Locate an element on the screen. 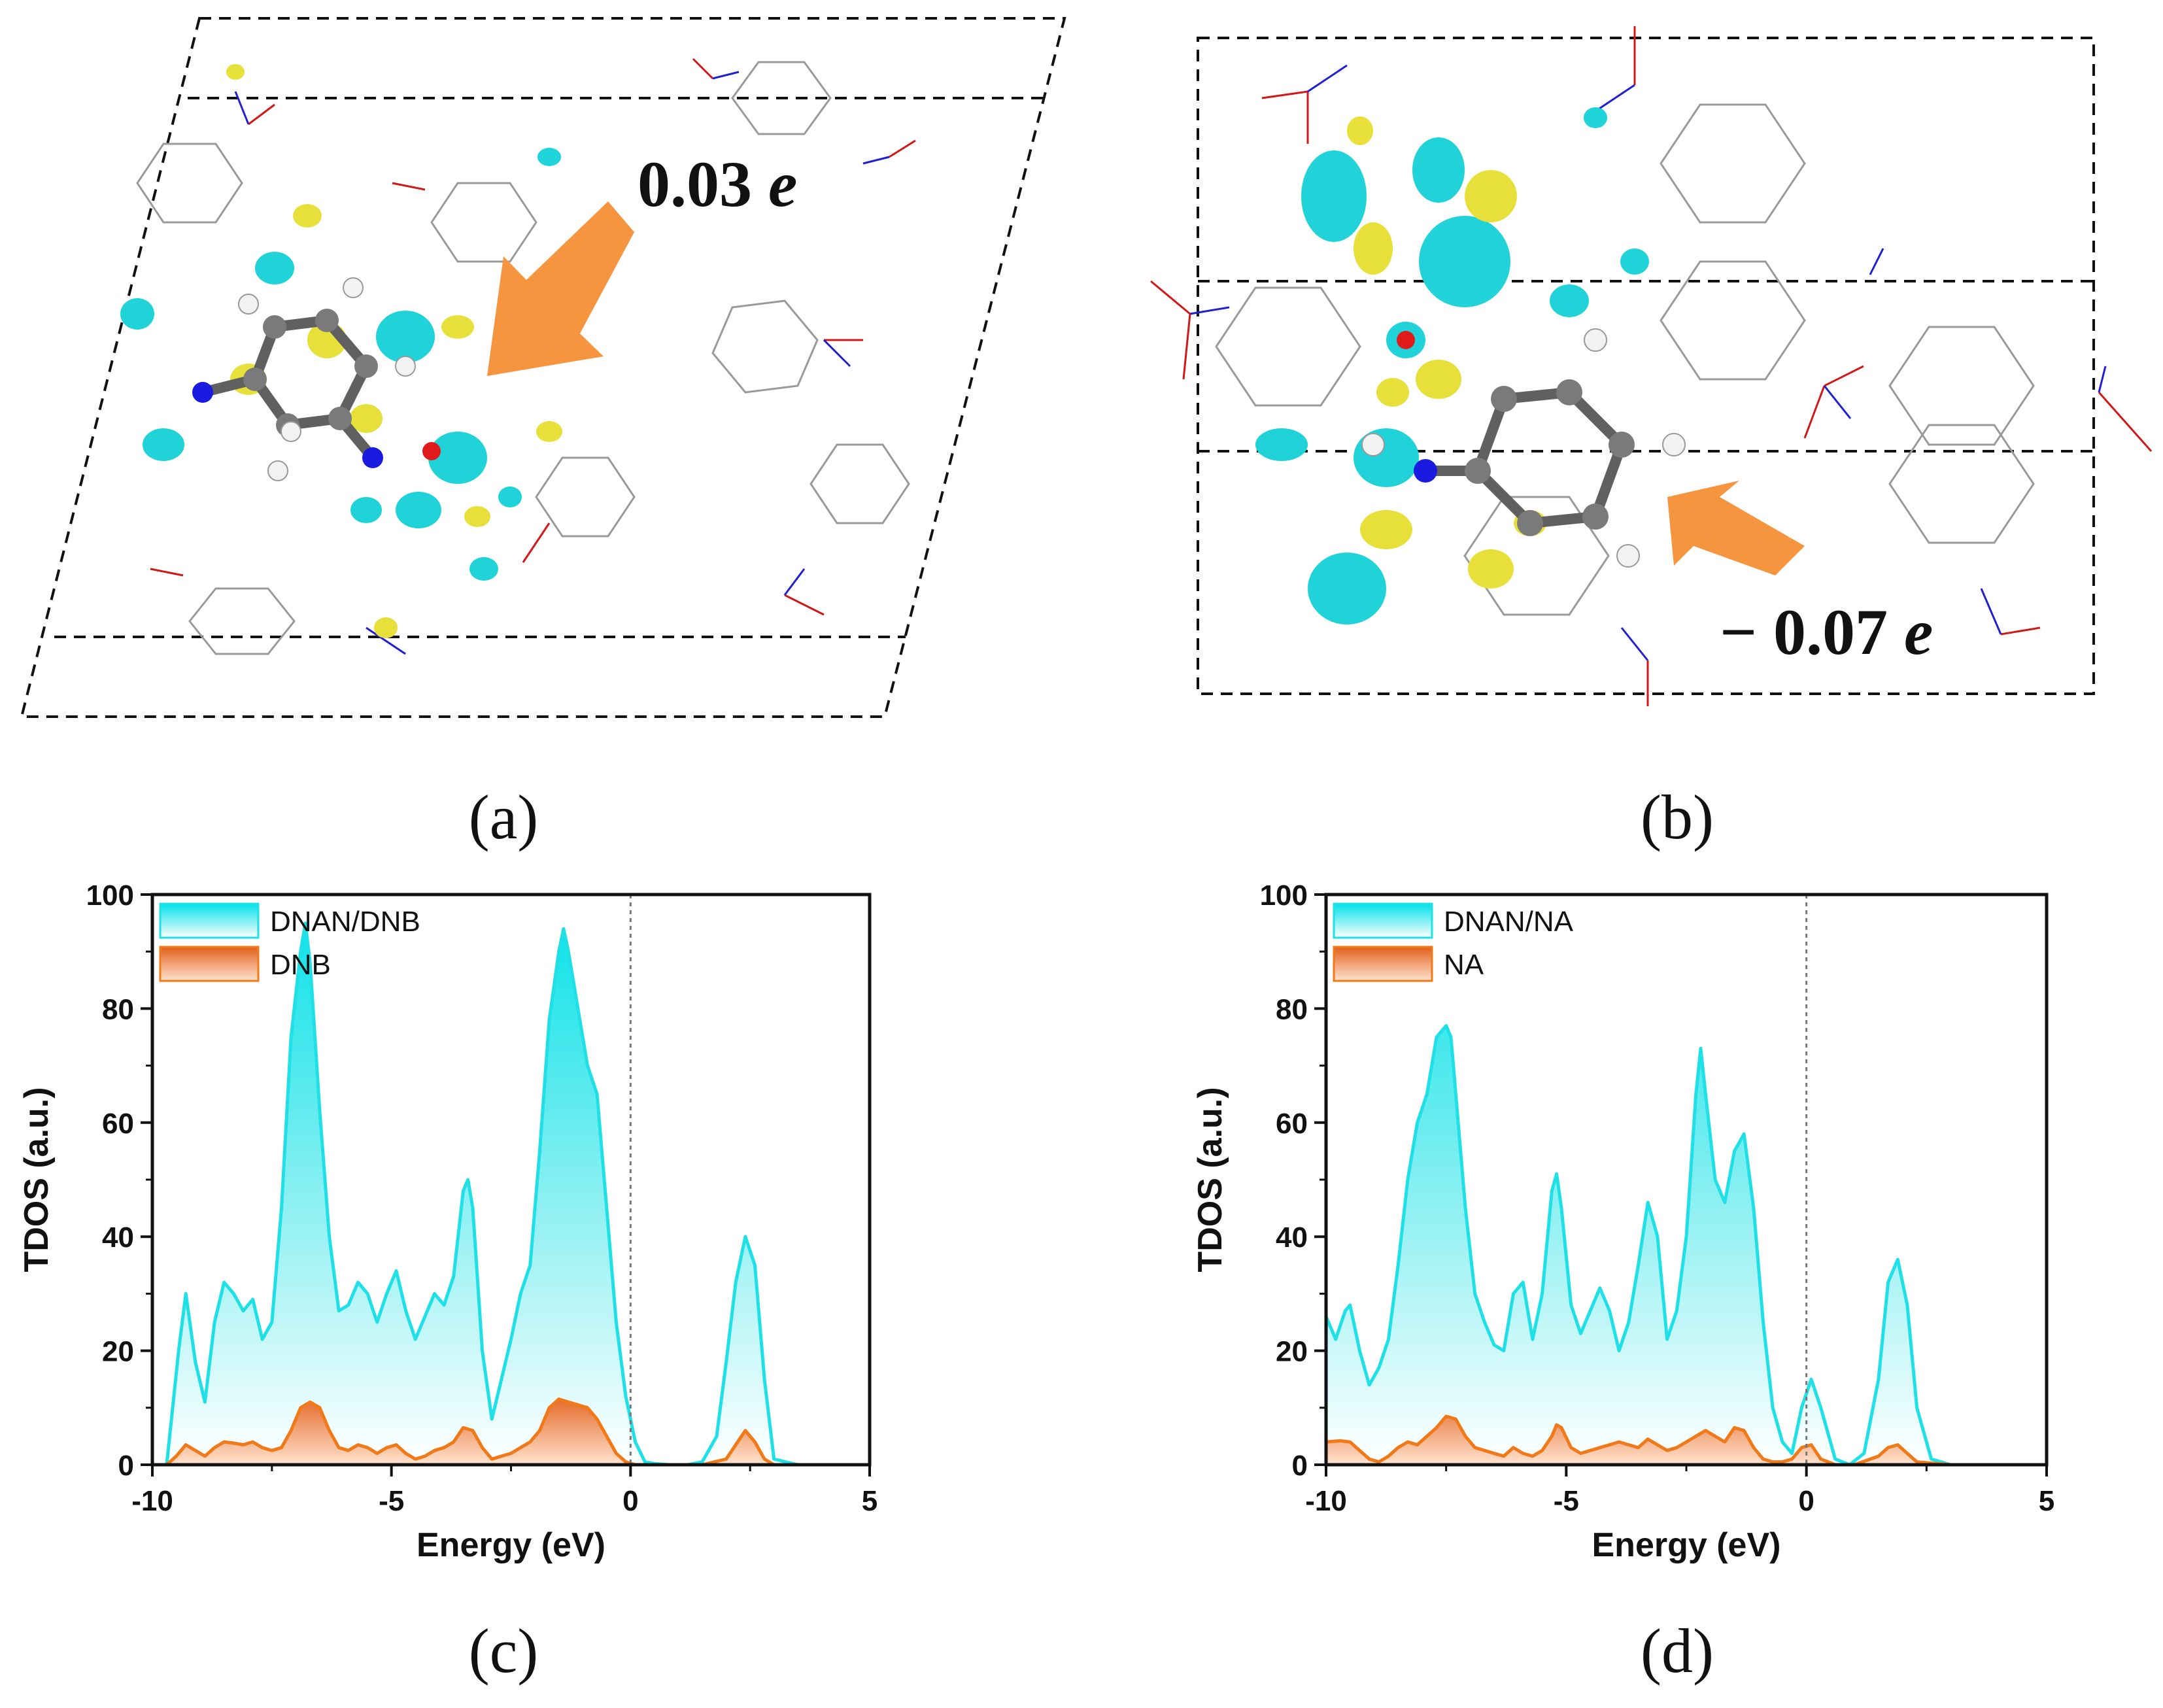  panel-label-c: (c) is located at coordinates (504, 1651).